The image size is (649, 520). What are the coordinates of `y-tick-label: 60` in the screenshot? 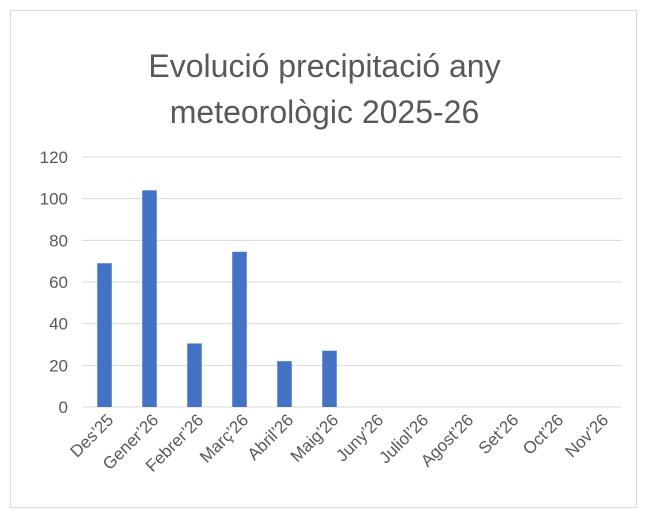 It's located at (58, 282).